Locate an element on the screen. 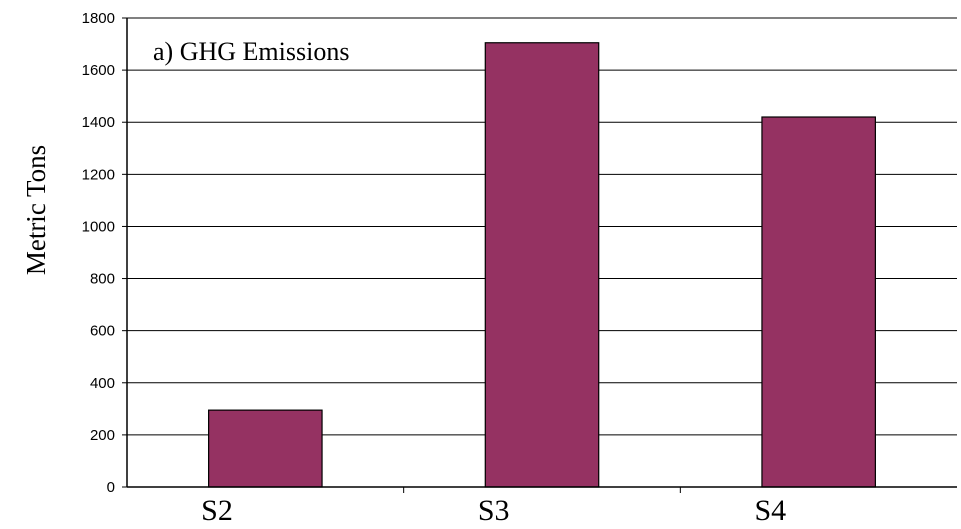 The image size is (961, 529). y-tick-label: 1400 is located at coordinates (98, 122).